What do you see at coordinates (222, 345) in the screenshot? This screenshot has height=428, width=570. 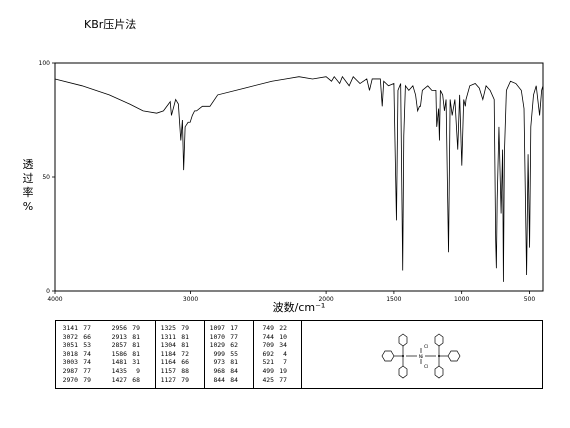 I see `peak-row: 1029 62` at bounding box center [222, 345].